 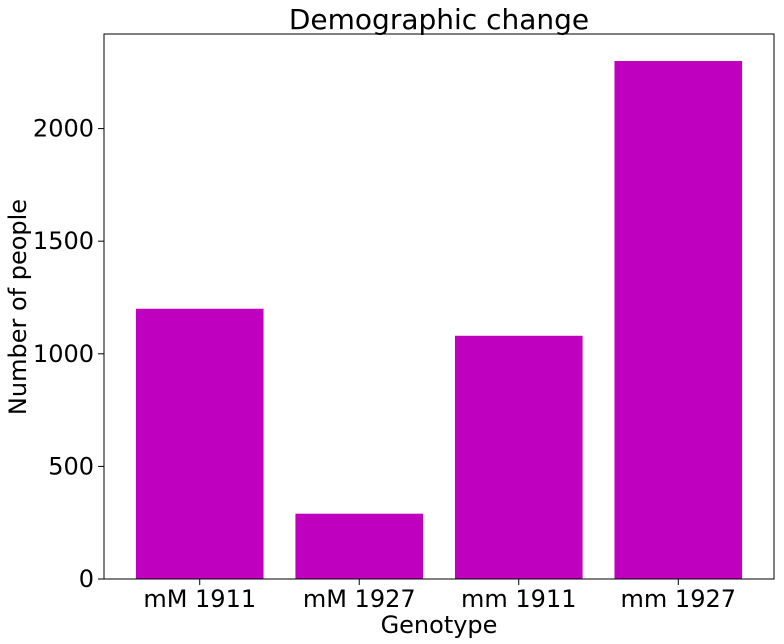 I want to click on y-tick-label: 0, so click(x=86, y=579).